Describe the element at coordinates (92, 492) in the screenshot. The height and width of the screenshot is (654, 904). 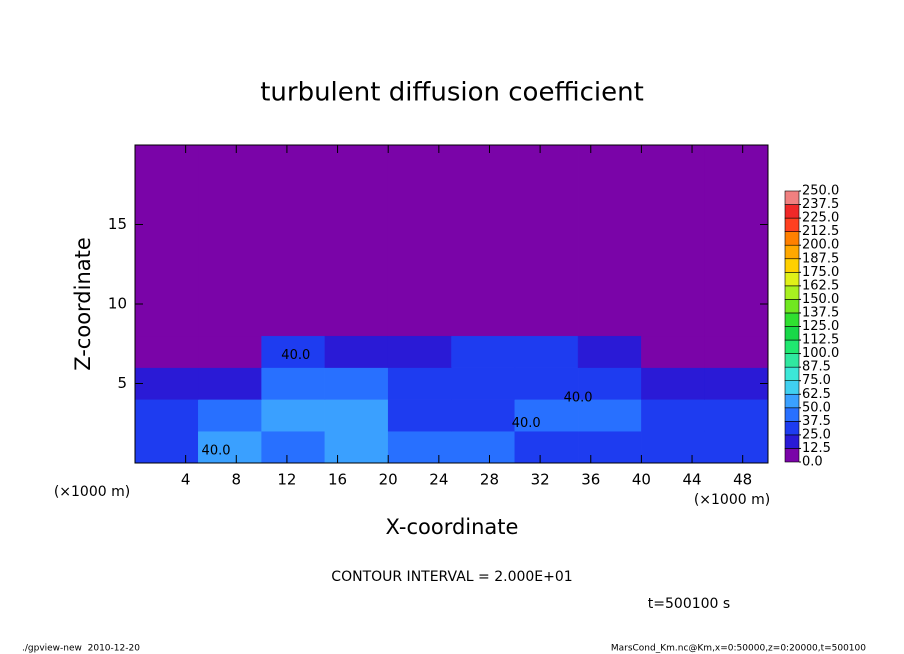
I see `y-unit-label: (×1000 m)` at that location.